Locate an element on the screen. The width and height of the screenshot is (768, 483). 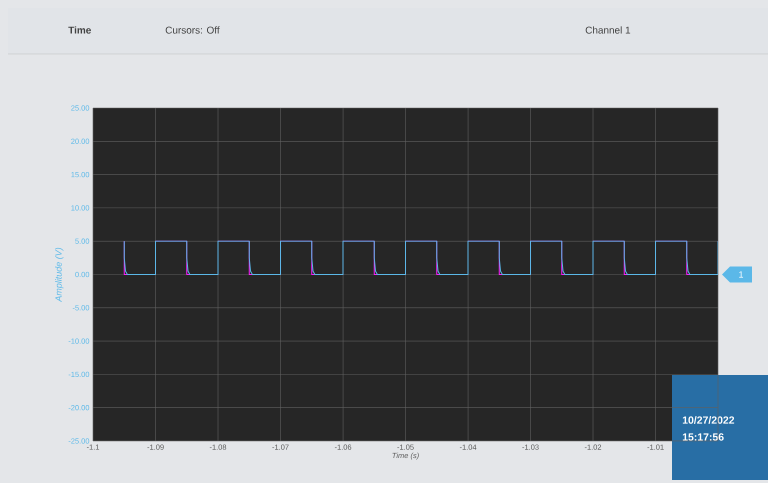
text: Channel 1 is located at coordinates (608, 30).